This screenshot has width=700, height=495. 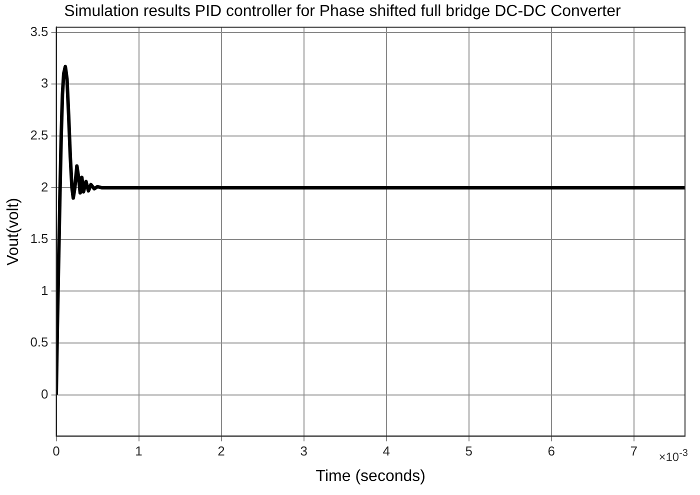 I want to click on y-tick-label: 1, so click(x=44, y=290).